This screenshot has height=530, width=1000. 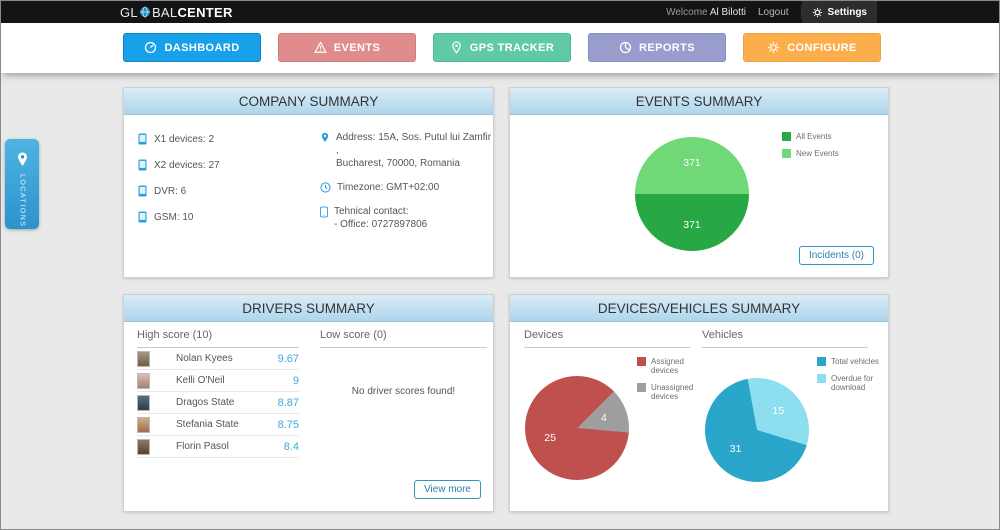 I want to click on legend-swatch-unassigned-devices, so click(x=641, y=387).